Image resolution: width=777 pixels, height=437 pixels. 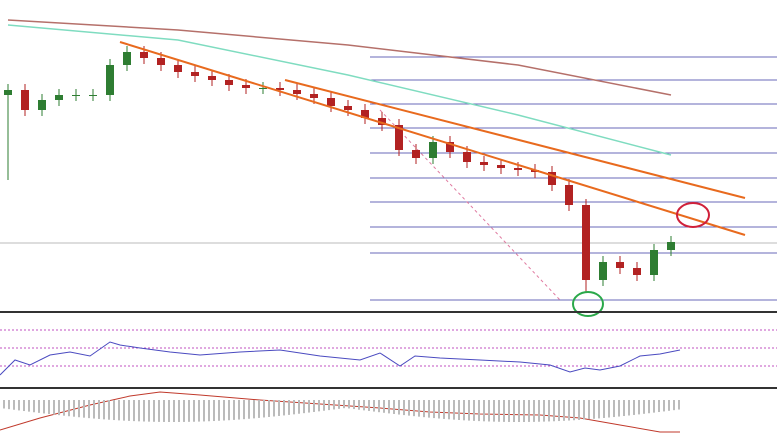 I want to click on projection-line, so click(x=470, y=205).